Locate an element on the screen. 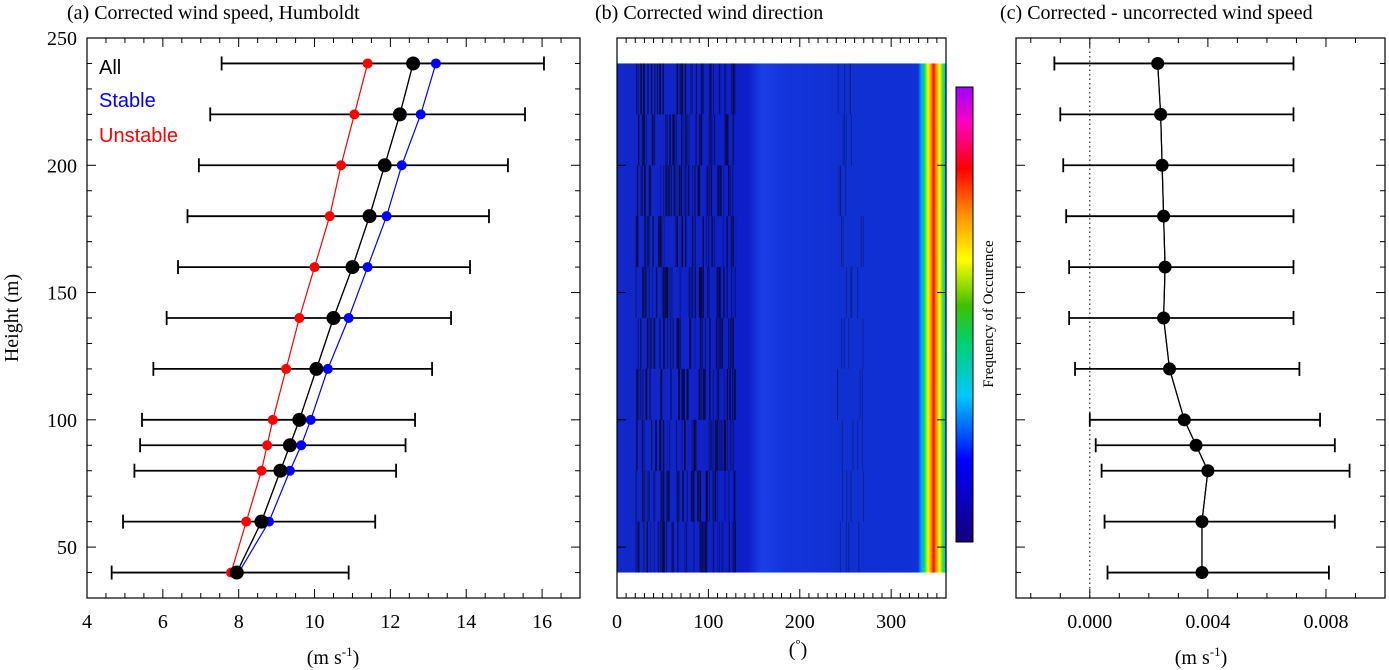 The image size is (1389, 670). panel-b-xlabel: (°) is located at coordinates (798, 648).